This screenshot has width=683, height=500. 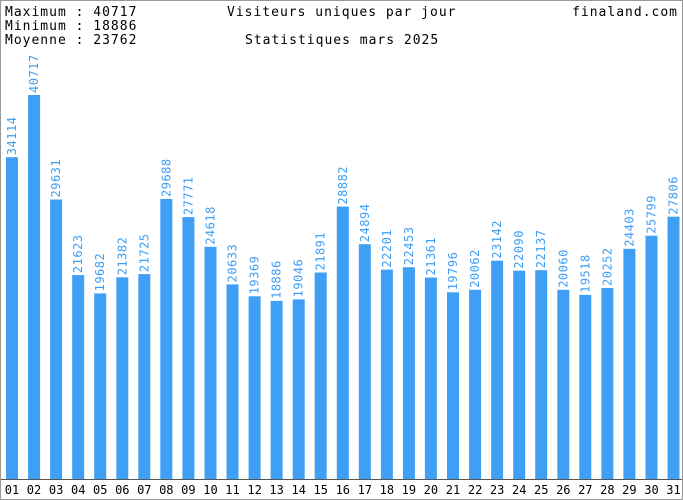 What do you see at coordinates (56, 490) in the screenshot?
I see `x-tick-label-03: 03` at bounding box center [56, 490].